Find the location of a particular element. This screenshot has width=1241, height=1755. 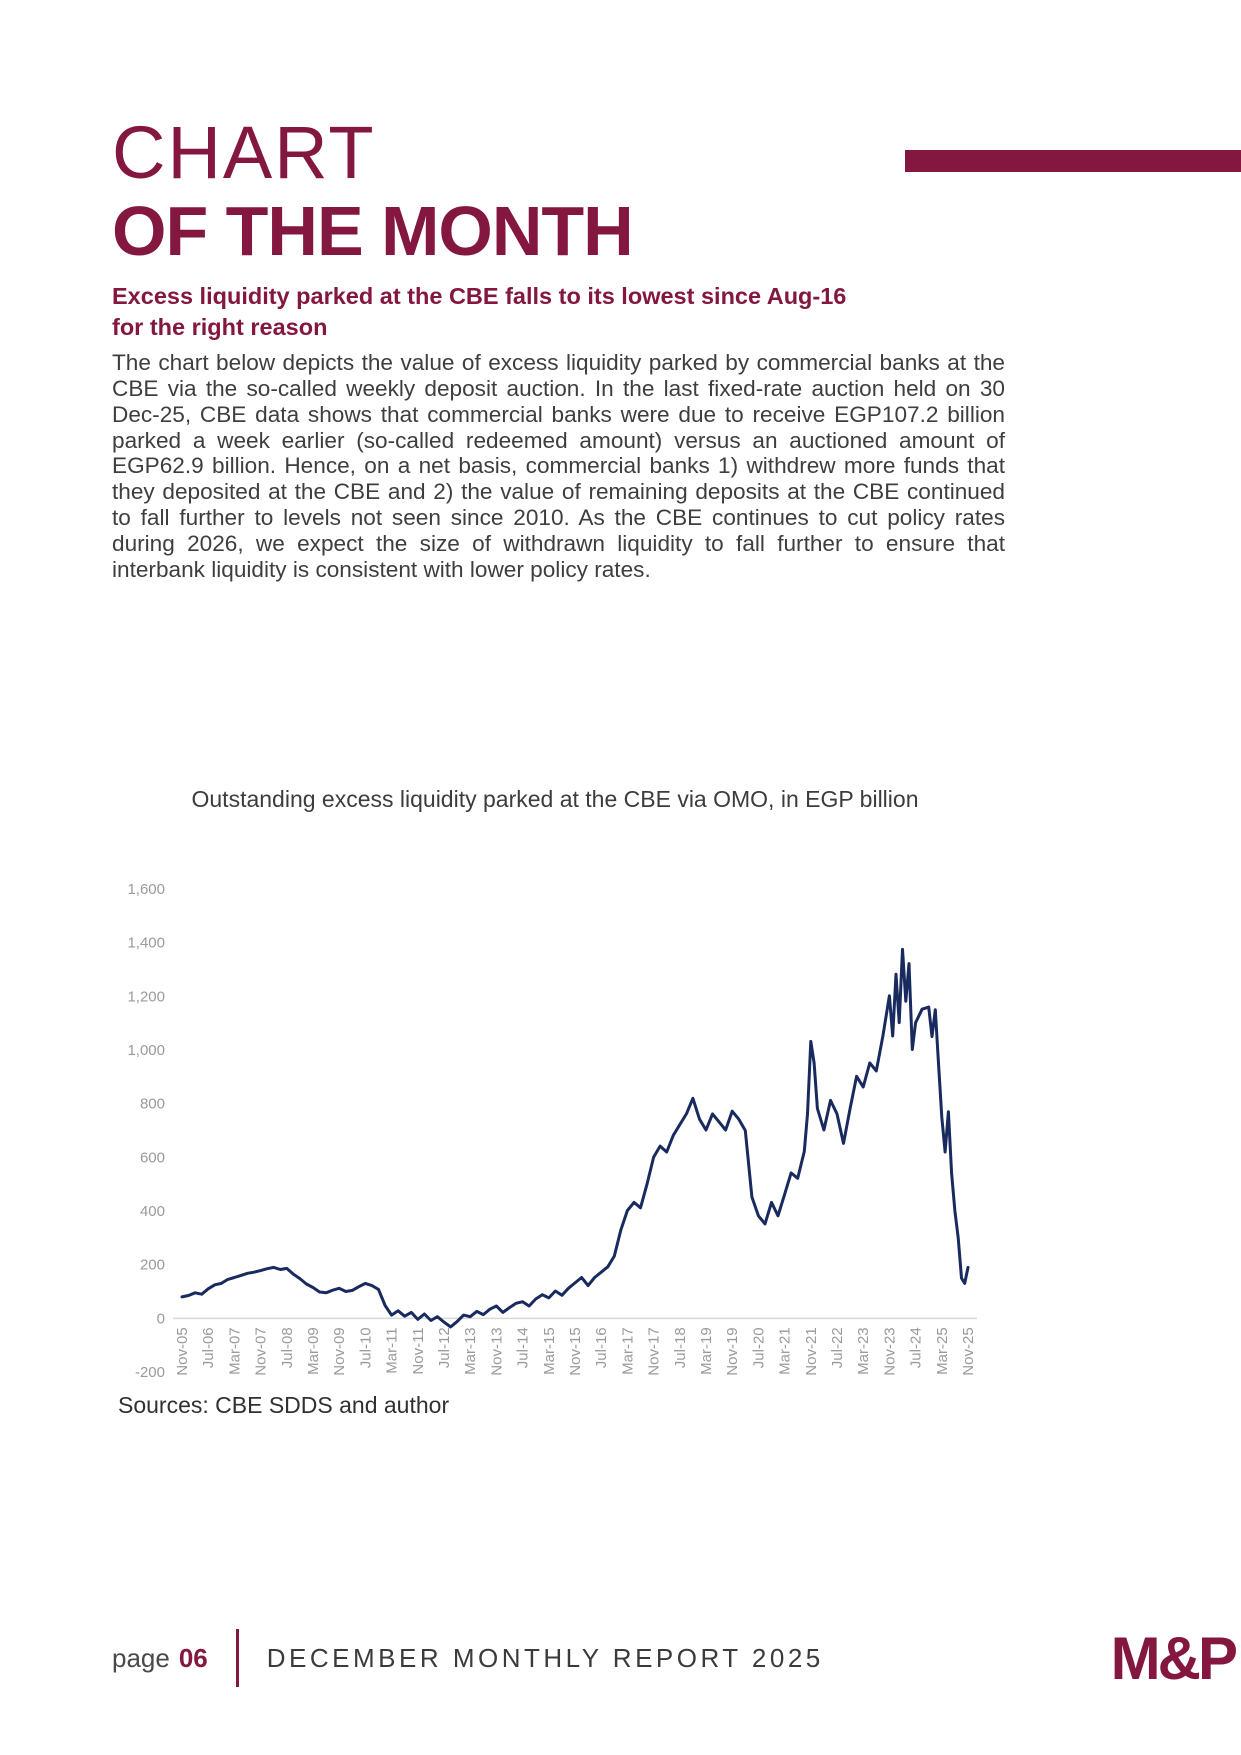

svg-text: Nov-09 is located at coordinates (339, 1351).